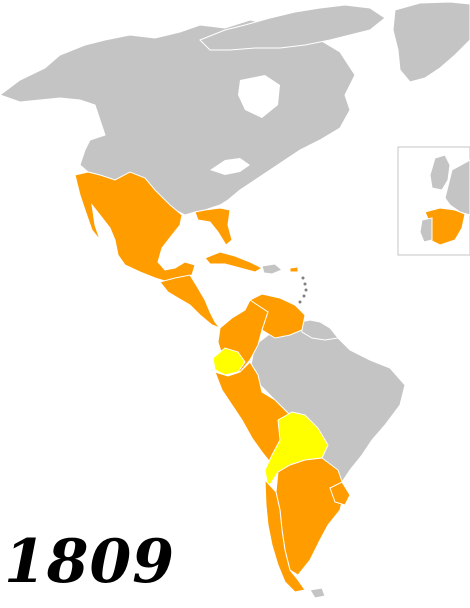  Describe the element at coordinates (230, 166) in the screenshot. I see `great-lakes` at that location.